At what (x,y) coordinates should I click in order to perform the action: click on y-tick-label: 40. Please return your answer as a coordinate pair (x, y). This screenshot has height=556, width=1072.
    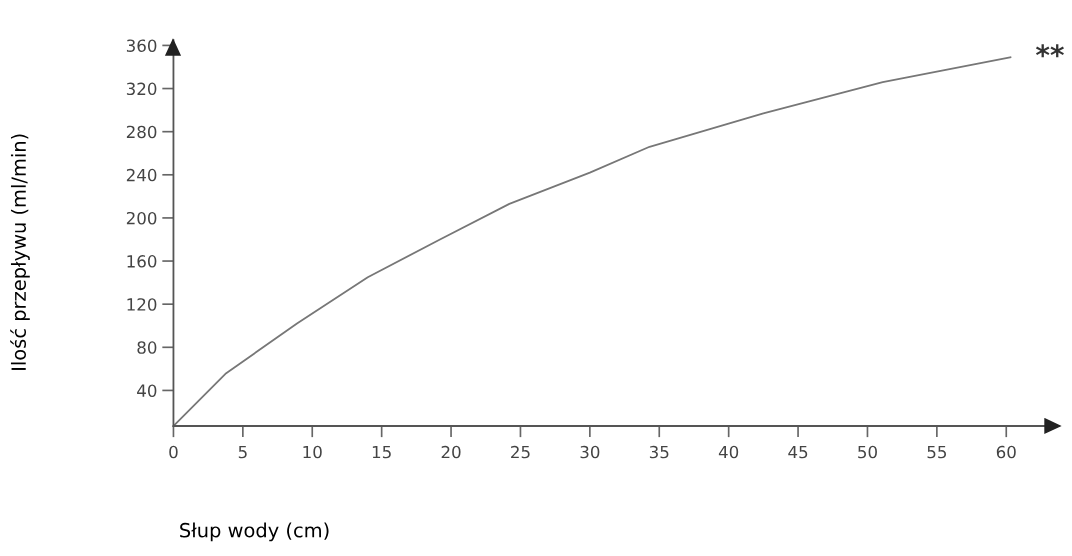
    Looking at the image, I should click on (147, 390).